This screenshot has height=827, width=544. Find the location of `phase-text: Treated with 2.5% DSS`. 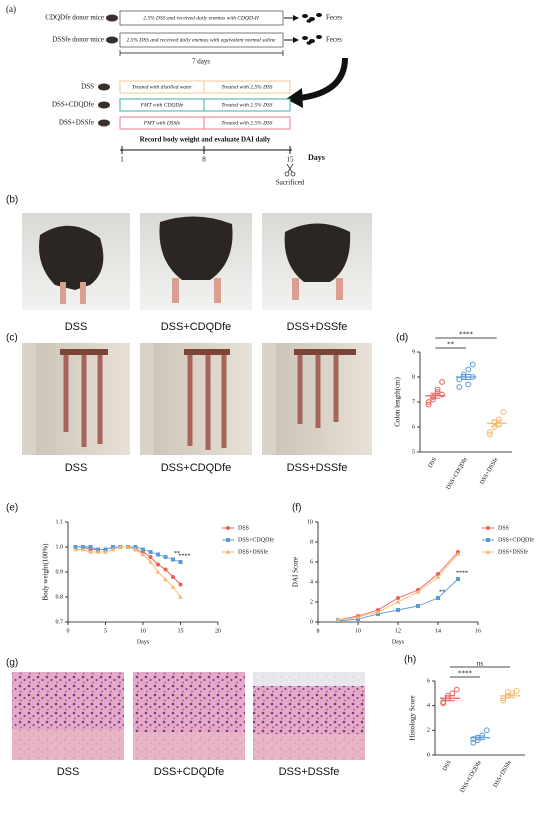

phase-text: Treated with 2.5% DSS is located at coordinates (246, 87).